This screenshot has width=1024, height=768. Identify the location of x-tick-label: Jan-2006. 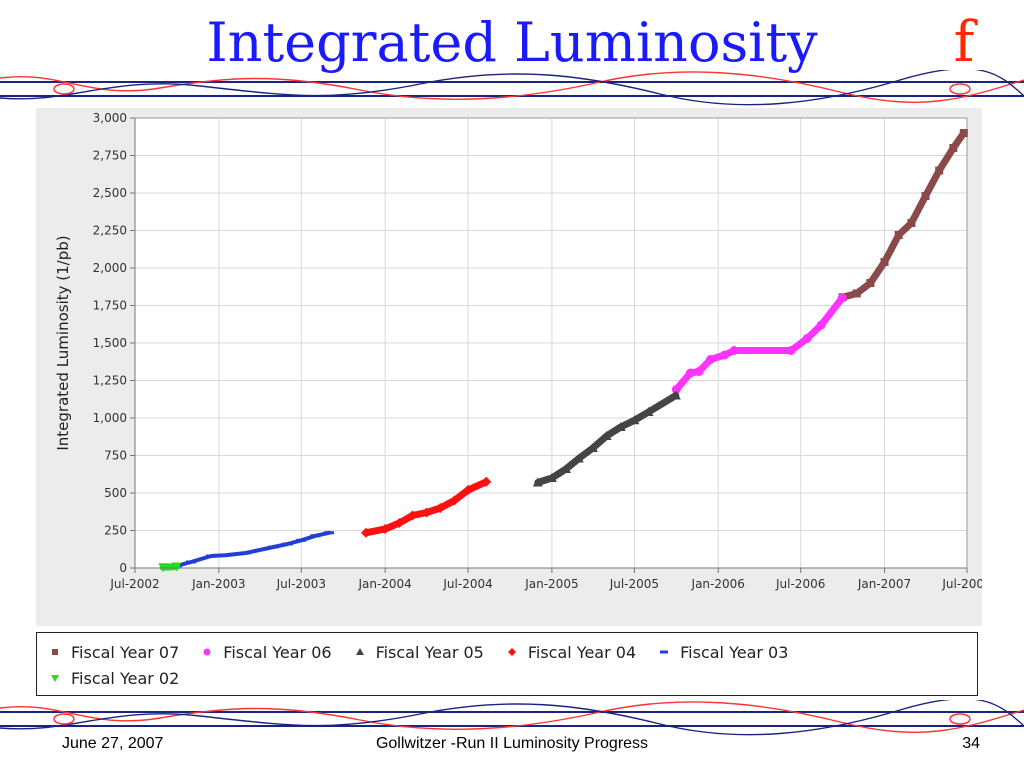
(718, 584).